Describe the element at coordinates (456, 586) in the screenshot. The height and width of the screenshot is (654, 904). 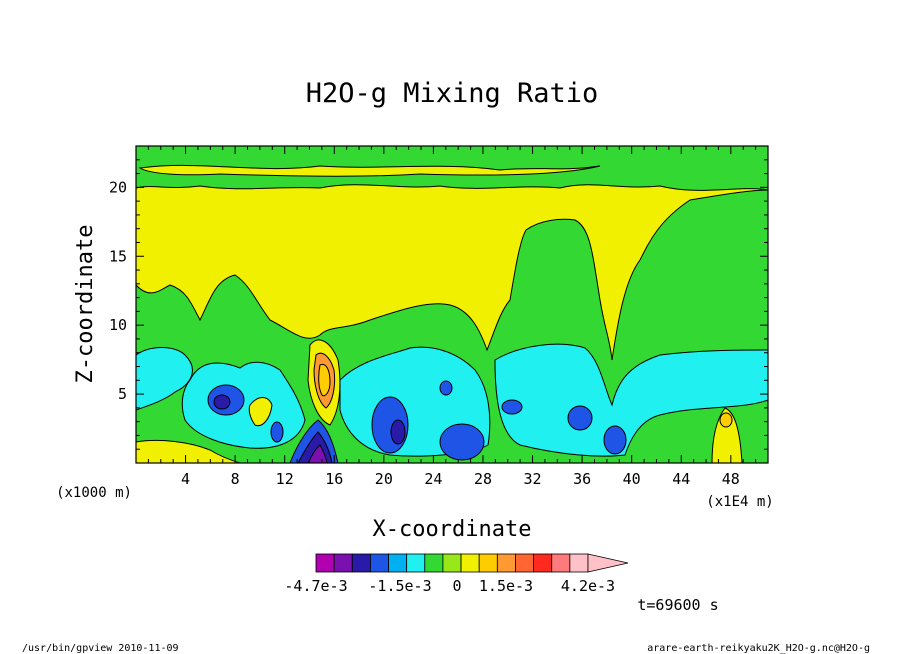
I see `colorbar-label: 0` at that location.